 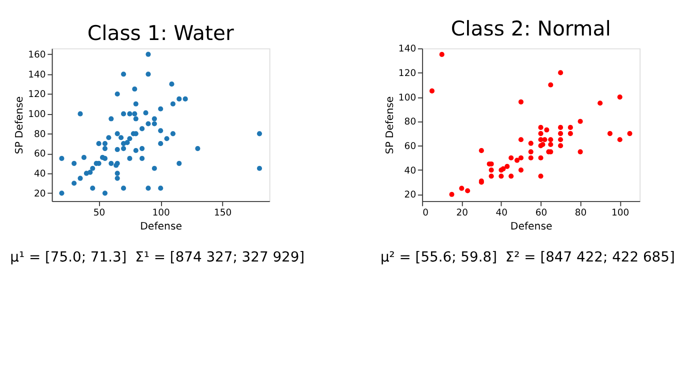 What do you see at coordinates (580, 212) in the screenshot?
I see `x-tick-label: 80` at bounding box center [580, 212].